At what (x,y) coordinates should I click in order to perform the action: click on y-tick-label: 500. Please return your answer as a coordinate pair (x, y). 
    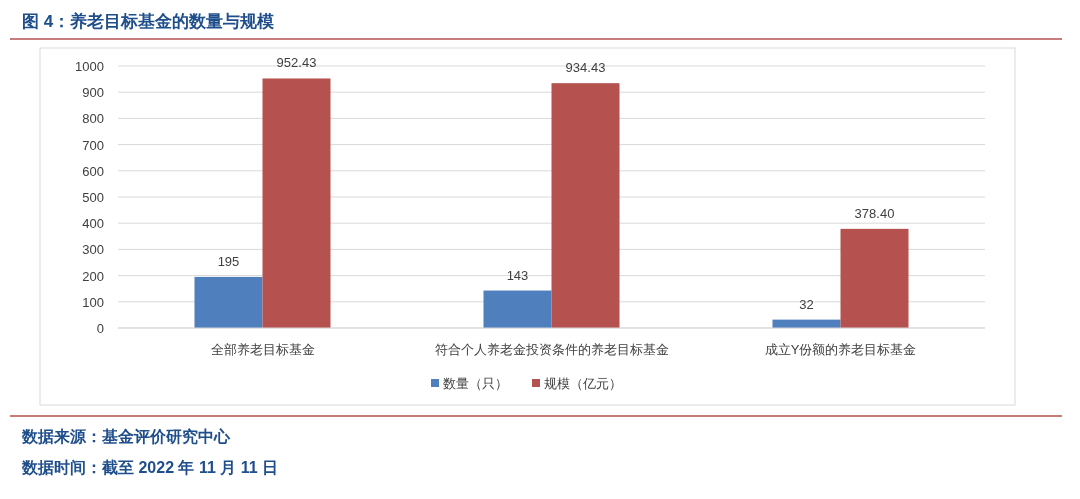
    Looking at the image, I should click on (93, 197).